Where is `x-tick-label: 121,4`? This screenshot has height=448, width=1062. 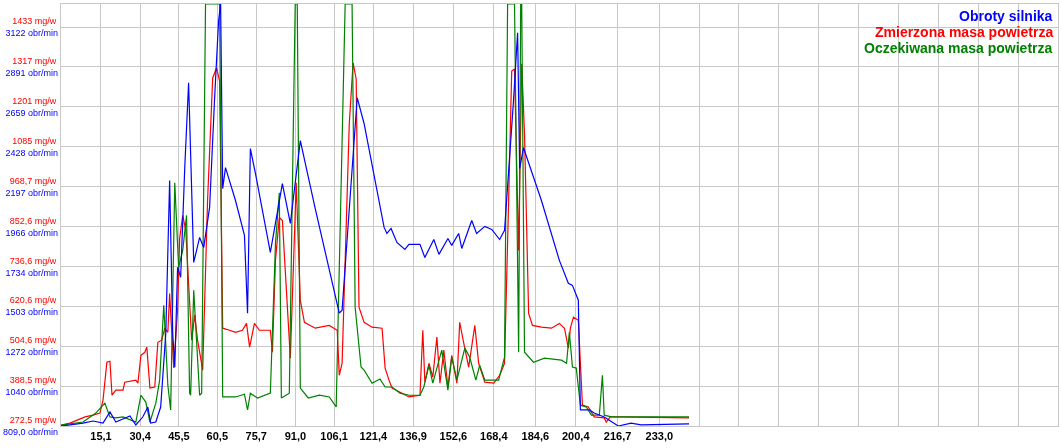
x-tick-label: 121,4 is located at coordinates (373, 436).